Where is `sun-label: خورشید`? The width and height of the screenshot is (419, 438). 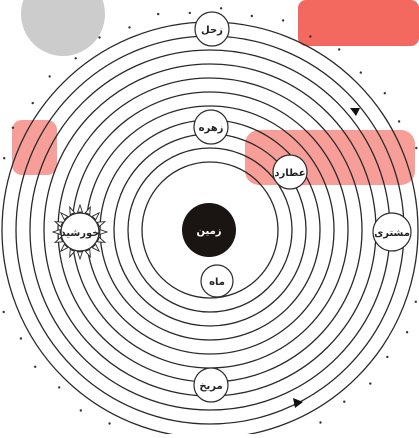
sun-label: خورشید is located at coordinates (80, 233).